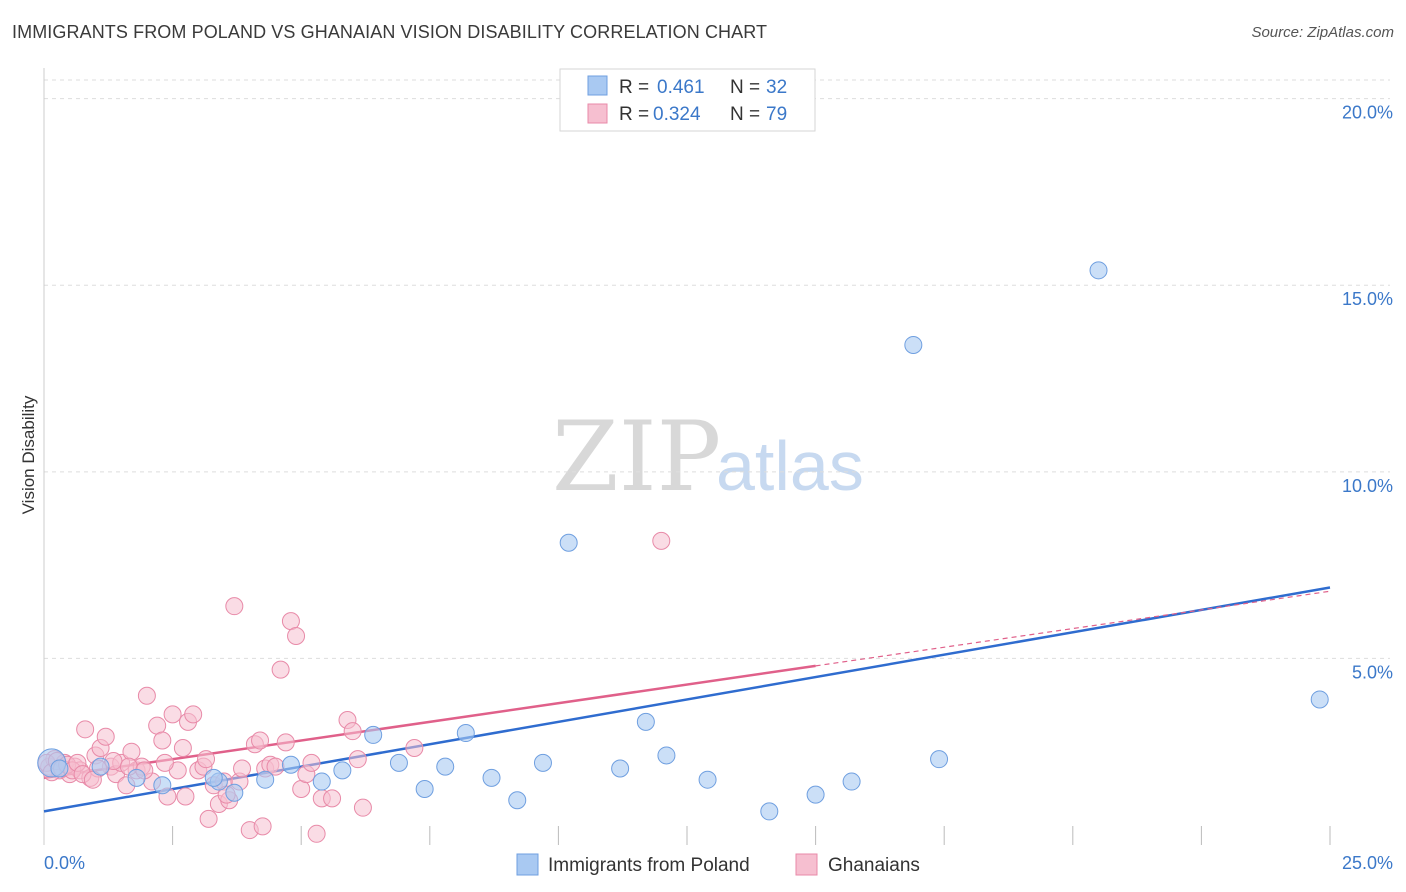 This screenshot has width=1406, height=892. Describe the element at coordinates (28, 454) in the screenshot. I see `y-axis-title: Vision Disability` at that location.